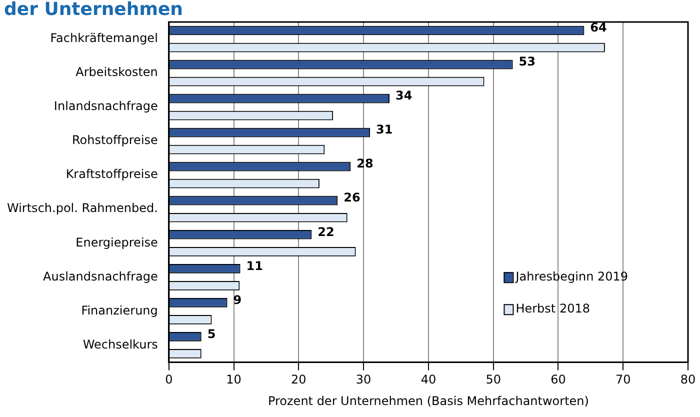  I want to click on data-label: 53, so click(527, 61).